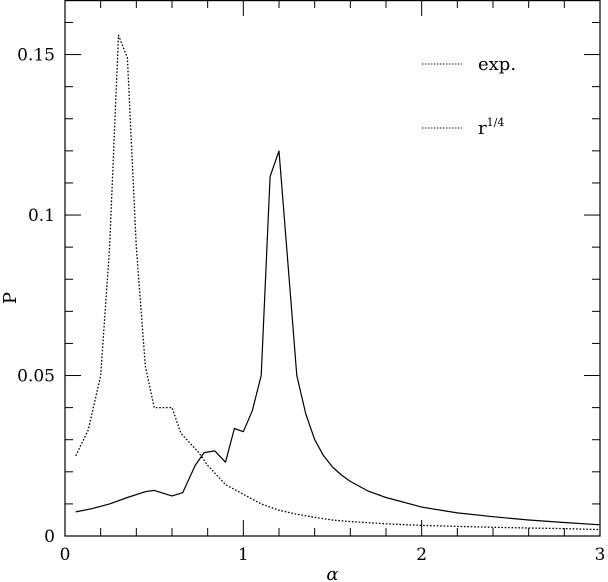  What do you see at coordinates (421, 555) in the screenshot?
I see `x-tick-label: 2` at bounding box center [421, 555].